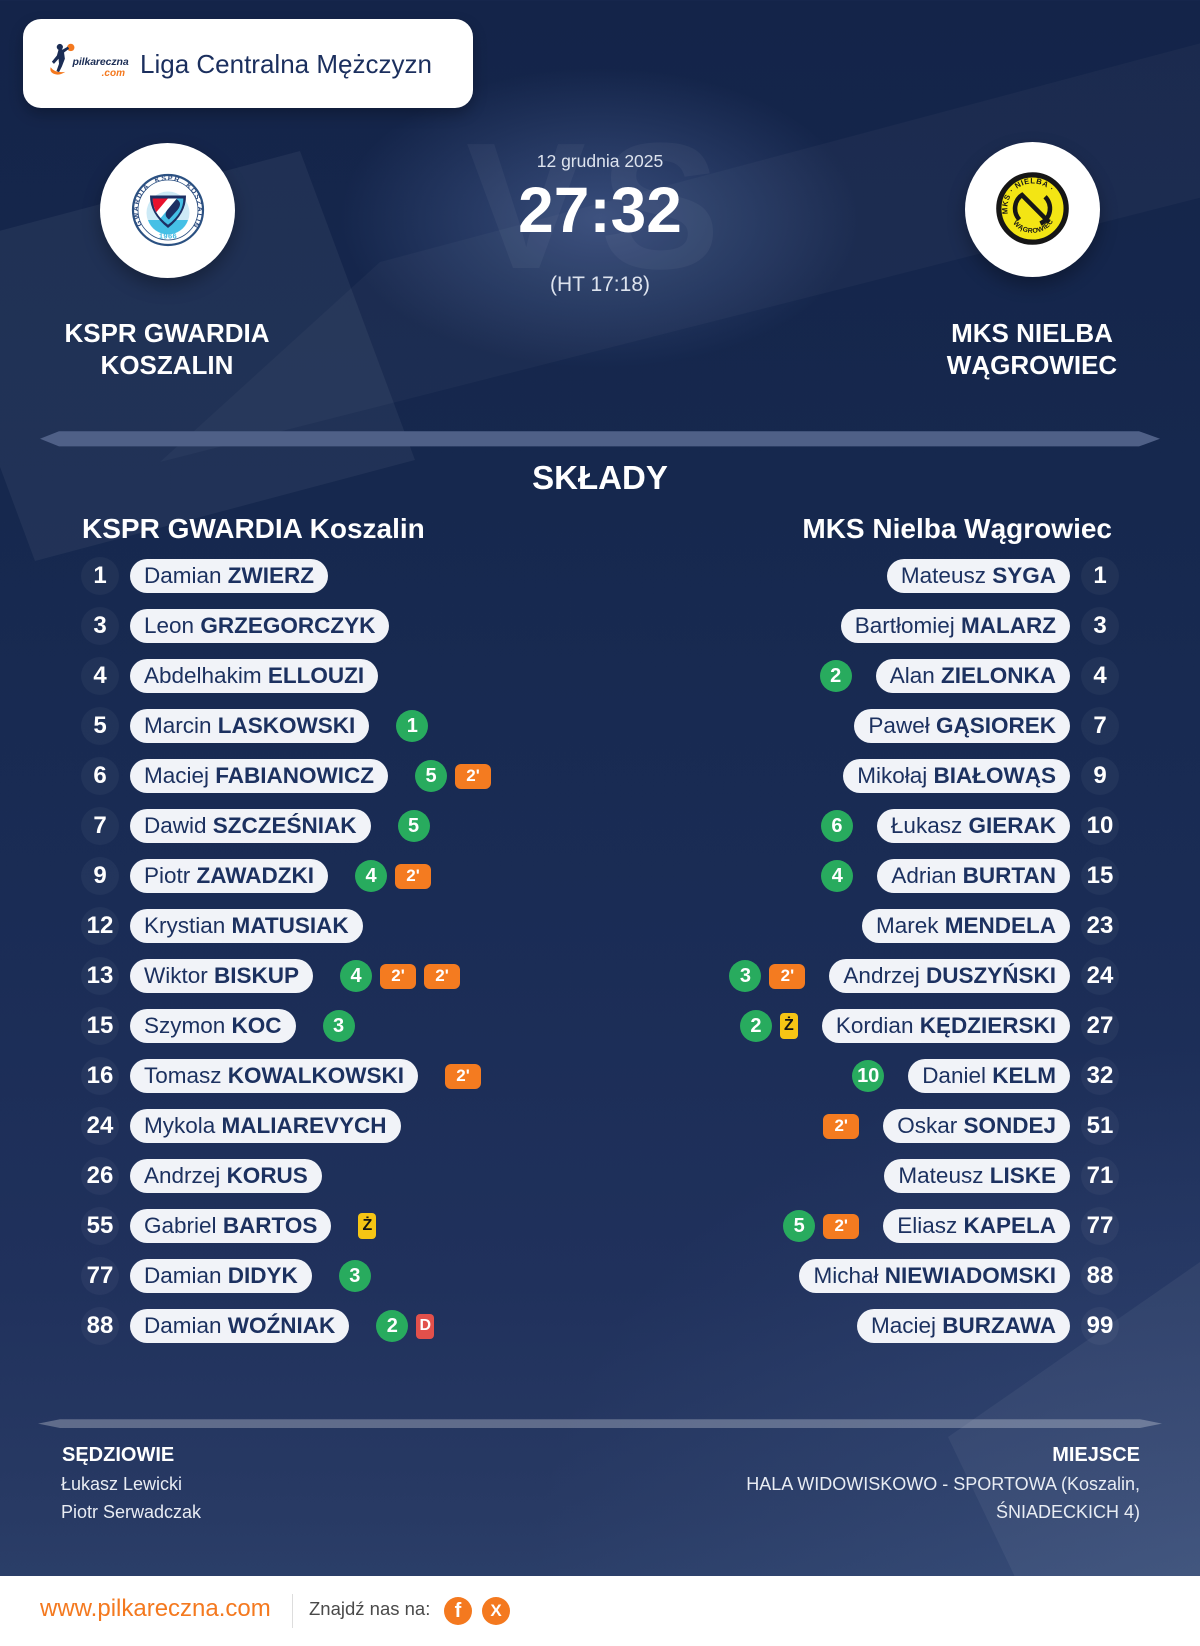  Describe the element at coordinates (100, 62) in the screenshot. I see `svg-text: pilkareczna` at that location.